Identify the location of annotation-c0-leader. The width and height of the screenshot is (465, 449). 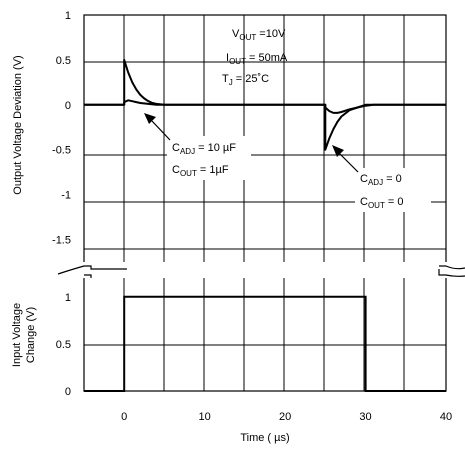
(349, 163).